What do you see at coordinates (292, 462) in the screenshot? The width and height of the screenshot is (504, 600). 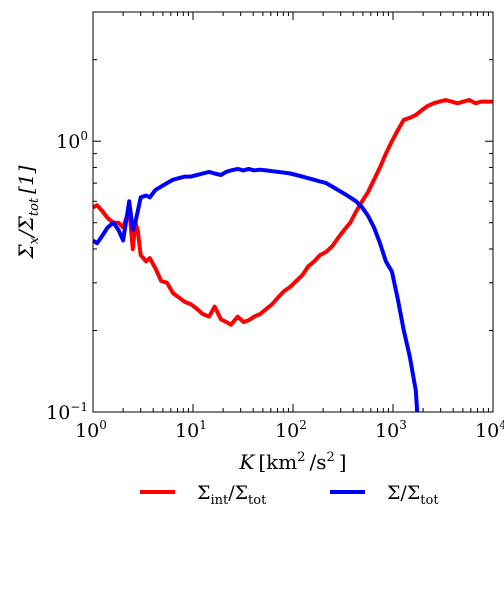 I see `x-axis-label: K [km2/s2]` at bounding box center [292, 462].